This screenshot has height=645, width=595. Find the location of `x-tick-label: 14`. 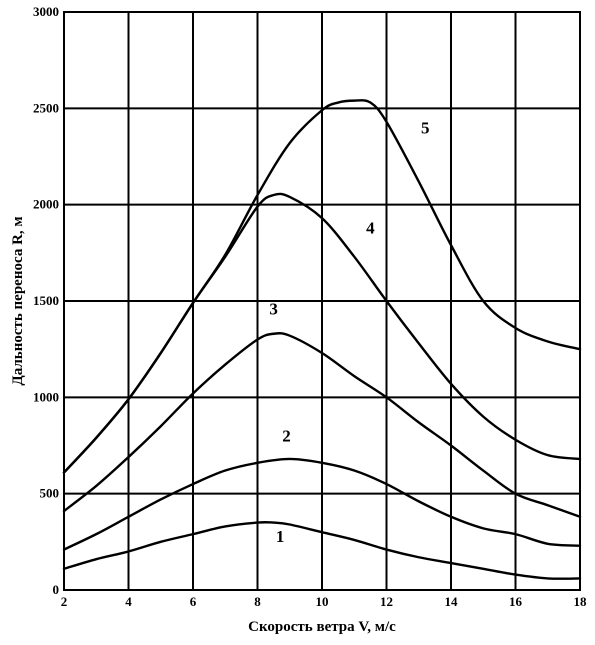

x-tick-label: 14 is located at coordinates (452, 601).